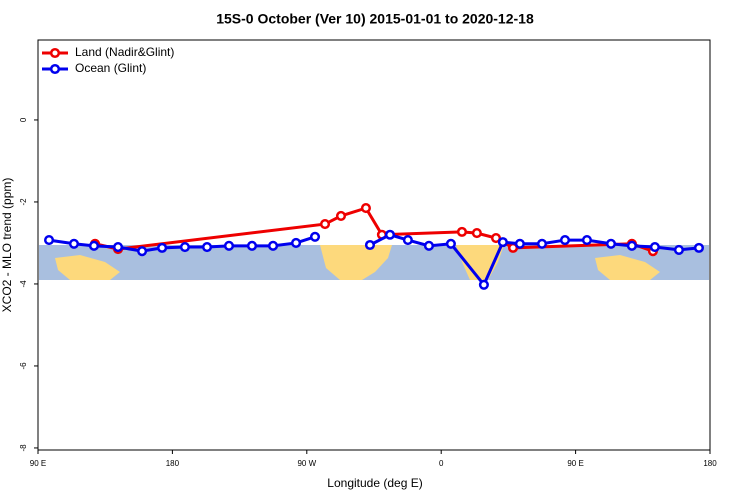  What do you see at coordinates (374, 229) in the screenshot?
I see `series-line` at bounding box center [374, 229].